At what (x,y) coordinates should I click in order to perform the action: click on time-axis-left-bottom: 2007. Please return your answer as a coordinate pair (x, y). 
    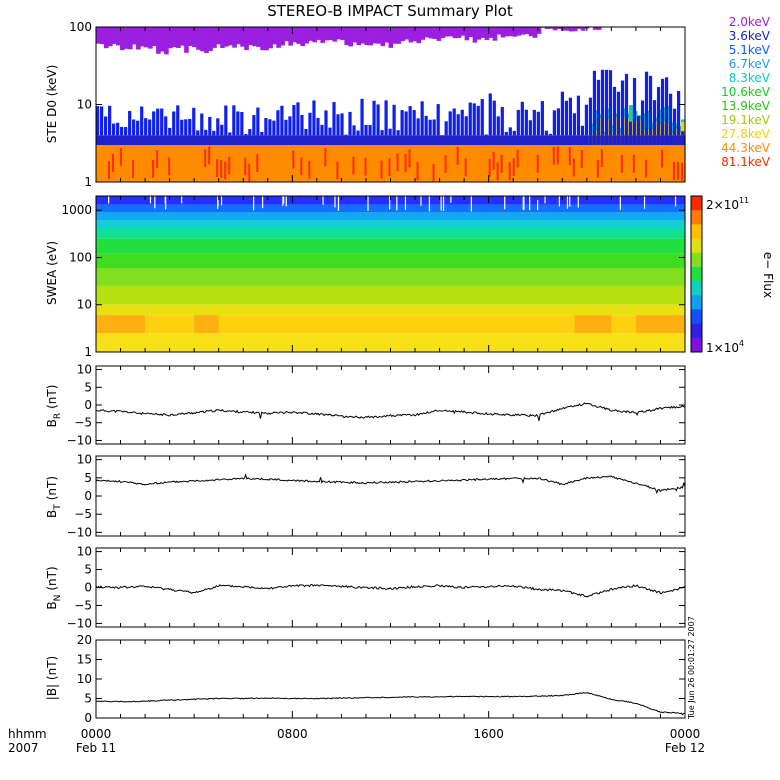
    Looking at the image, I should click on (23, 748).